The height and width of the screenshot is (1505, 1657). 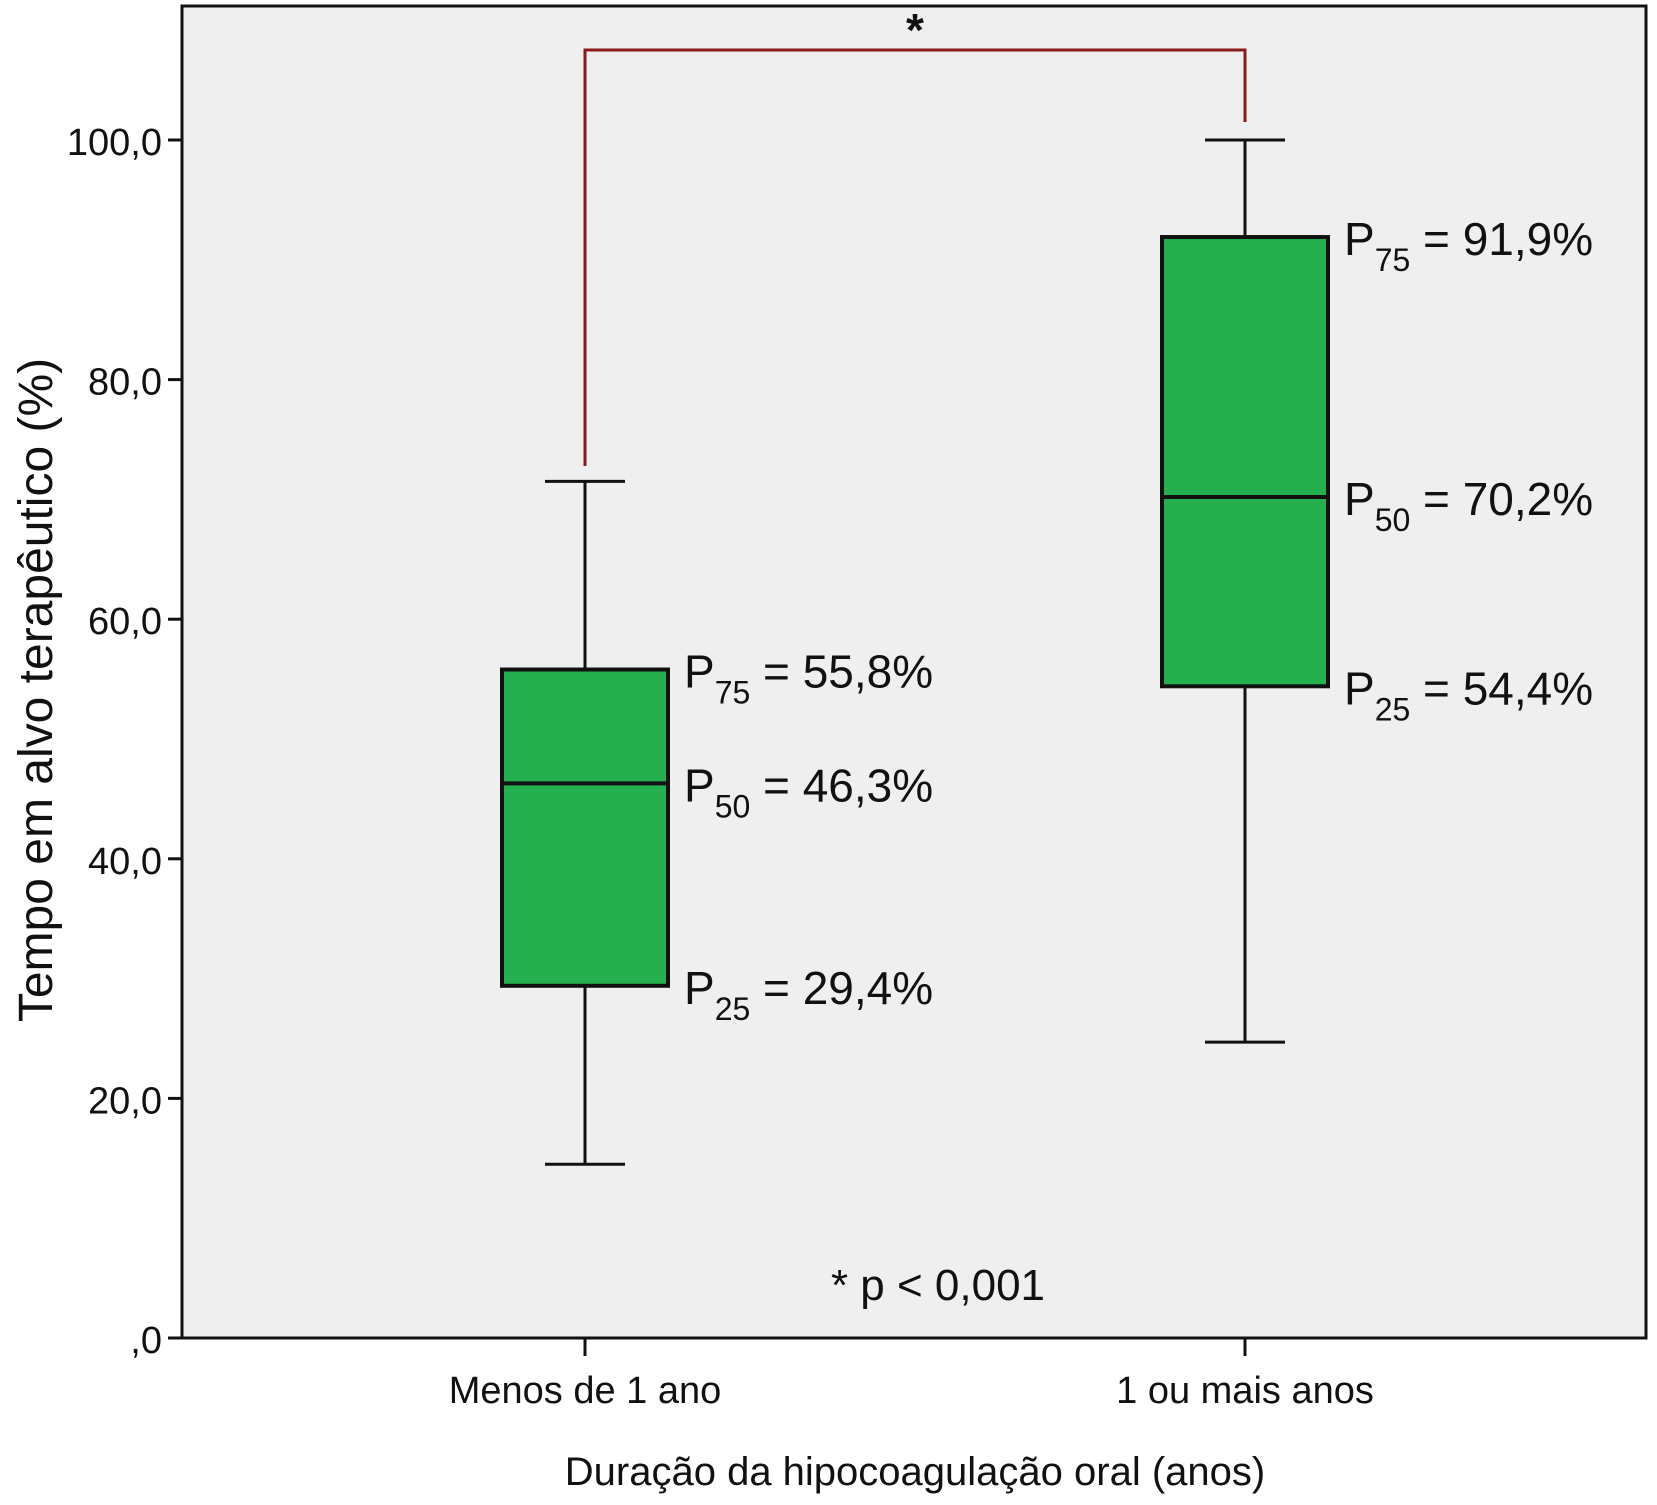 I want to click on x-tick-label: Menos de 1 ano, so click(x=585, y=1391).